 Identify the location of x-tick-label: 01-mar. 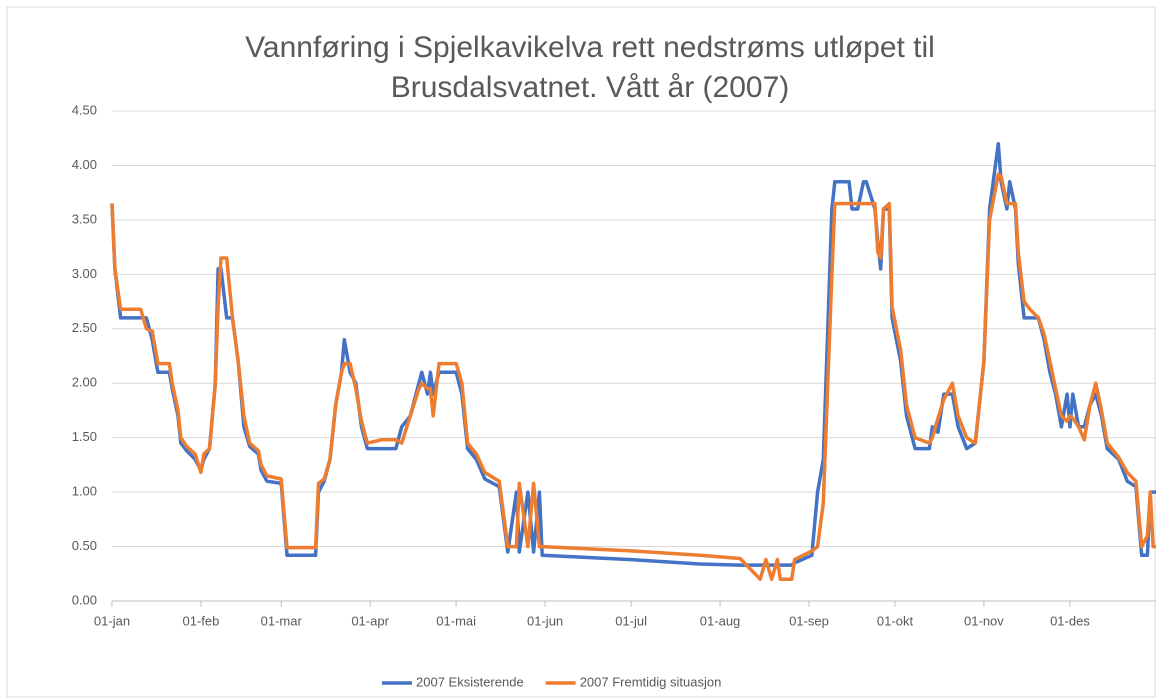
(282, 620).